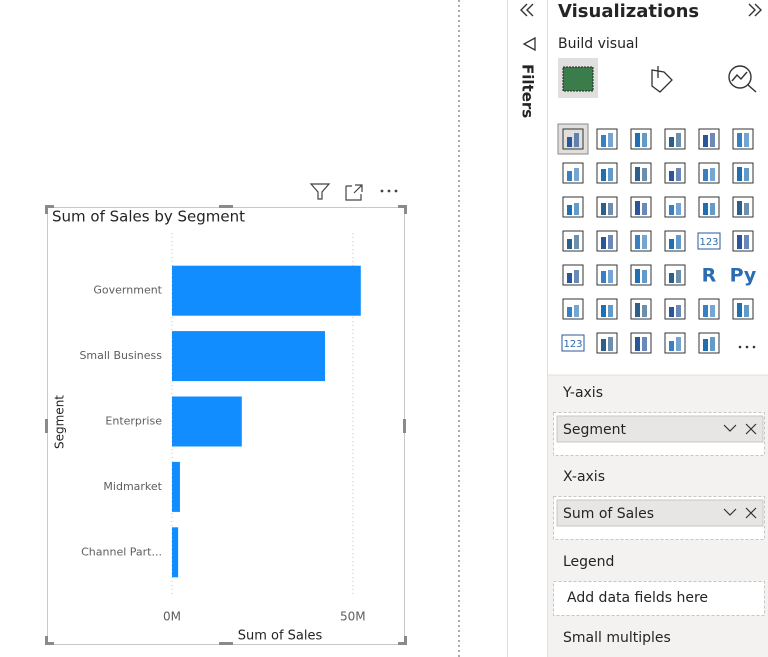 This screenshot has height=657, width=768. Describe the element at coordinates (740, 77) in the screenshot. I see `analytics-tab` at that location.